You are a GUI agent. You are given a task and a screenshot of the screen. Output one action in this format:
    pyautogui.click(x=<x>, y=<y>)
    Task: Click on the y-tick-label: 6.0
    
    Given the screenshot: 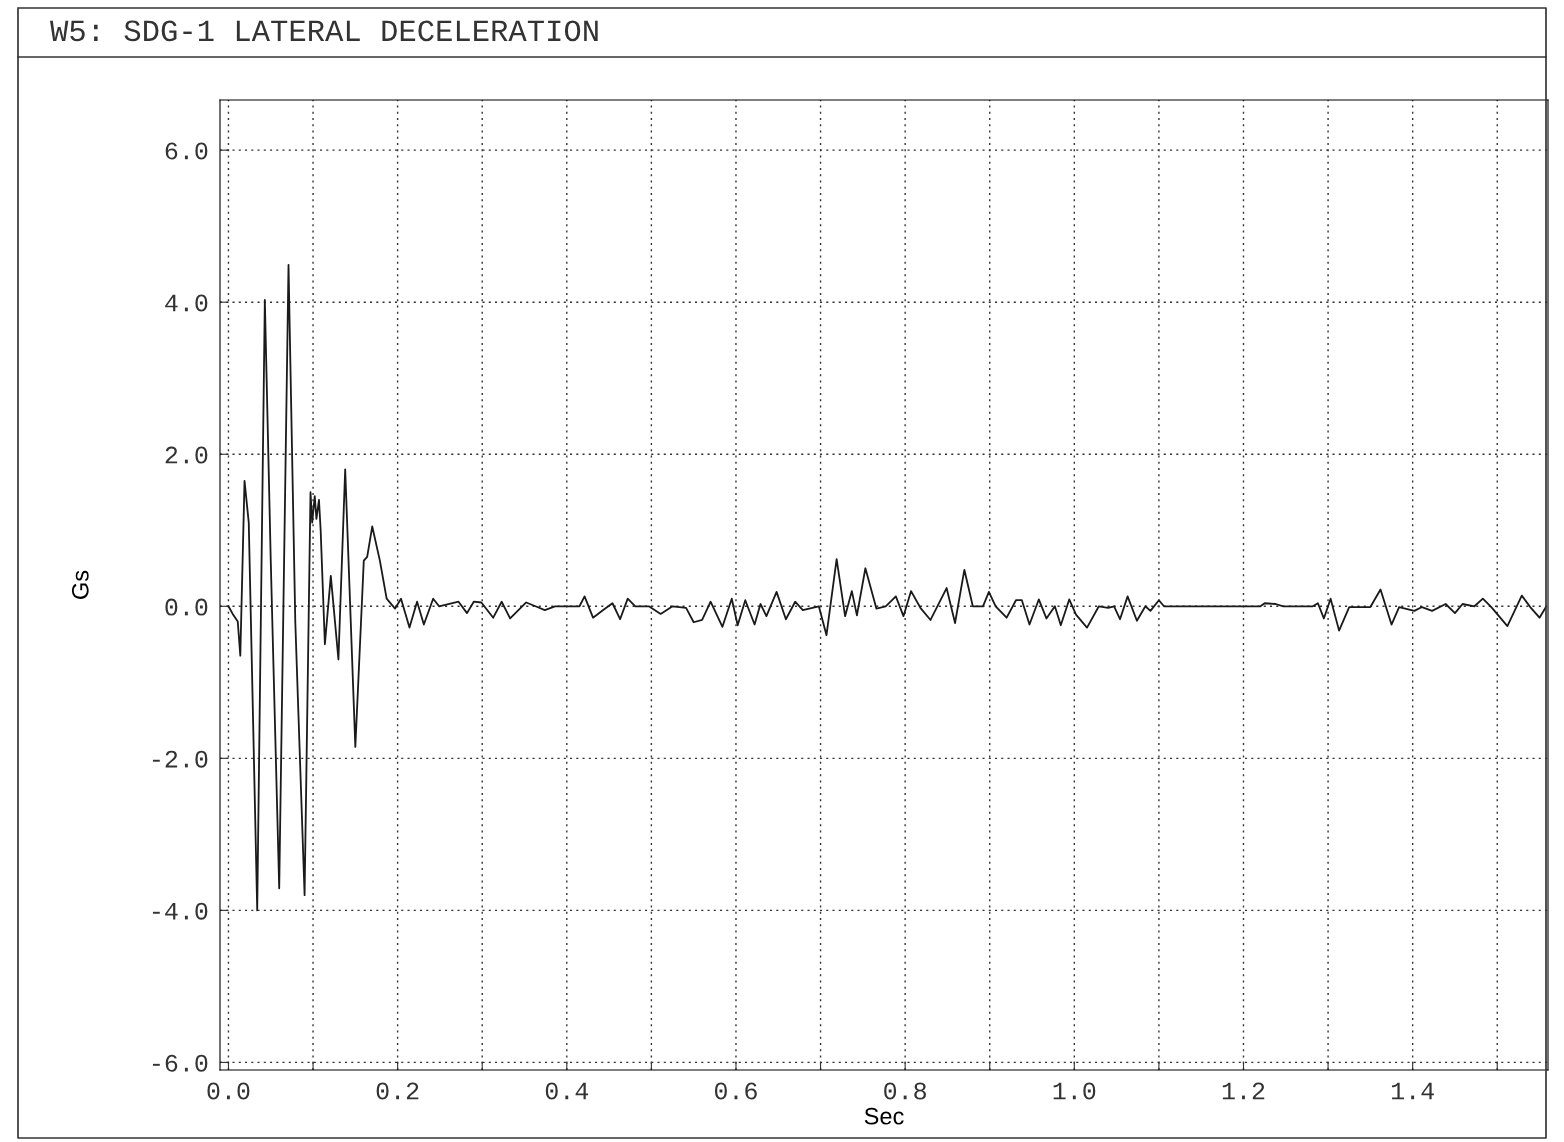 What is the action you would take?
    pyautogui.click(x=186, y=151)
    